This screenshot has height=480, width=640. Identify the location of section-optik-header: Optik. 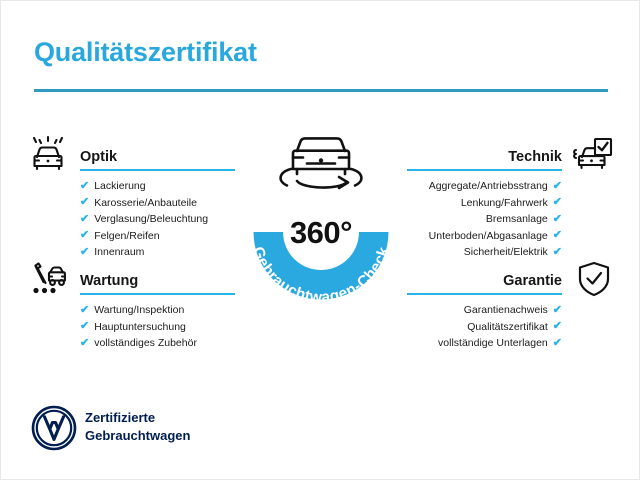
(157, 156).